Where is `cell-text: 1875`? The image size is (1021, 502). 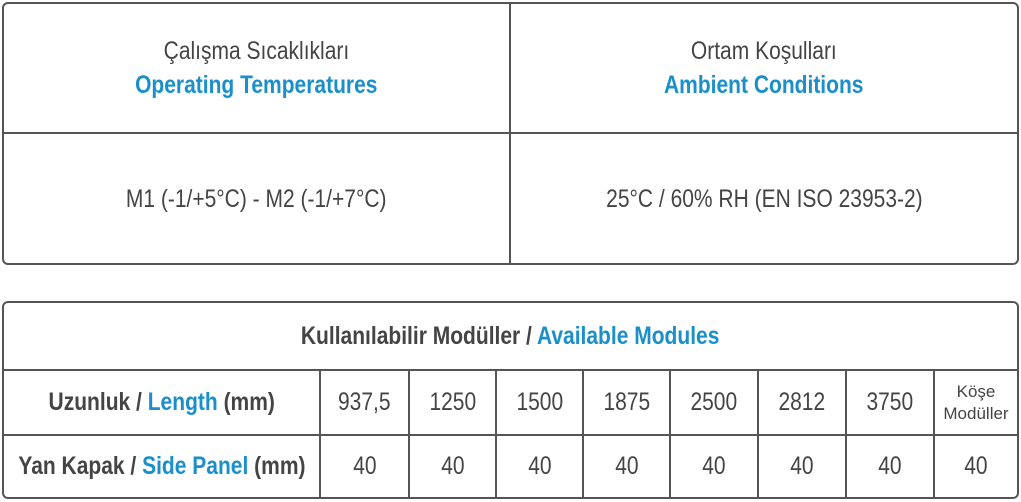
cell-text: 1875 is located at coordinates (626, 402).